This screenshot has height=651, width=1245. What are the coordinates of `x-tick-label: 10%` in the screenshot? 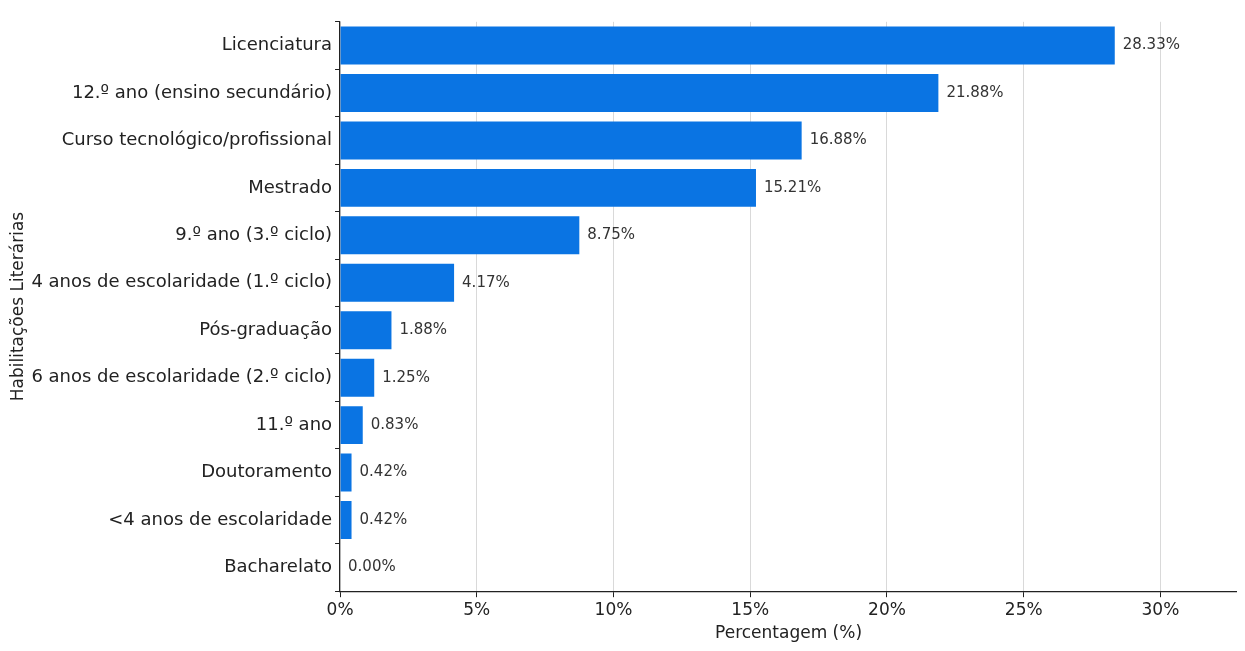 It's located at (613, 608).